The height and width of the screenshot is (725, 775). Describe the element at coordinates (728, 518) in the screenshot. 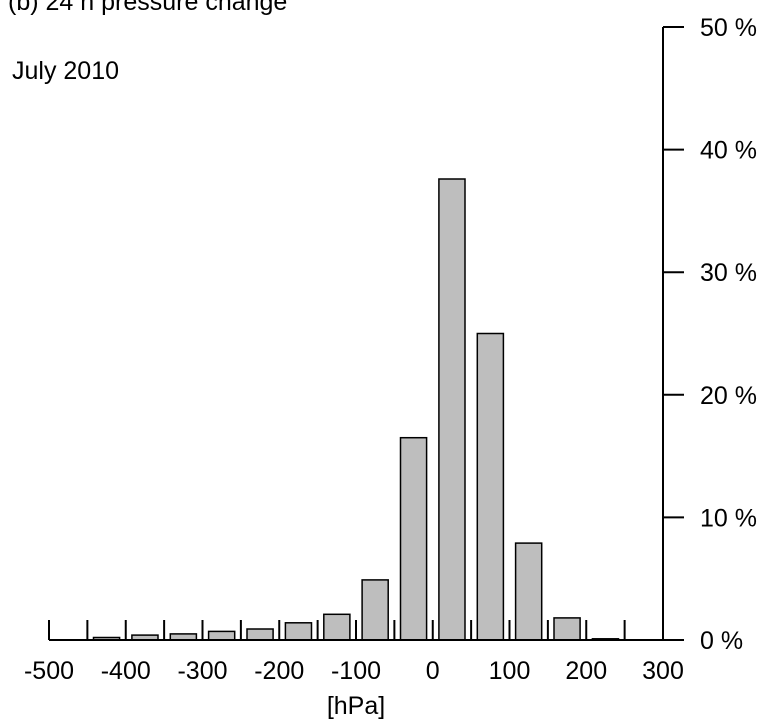

I see `y-tick-label: 10 %` at that location.